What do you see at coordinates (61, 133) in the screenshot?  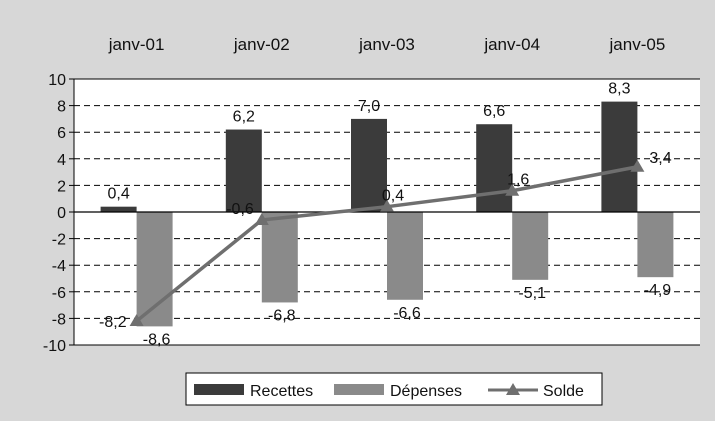 I see `y-tick-label: 6` at bounding box center [61, 133].